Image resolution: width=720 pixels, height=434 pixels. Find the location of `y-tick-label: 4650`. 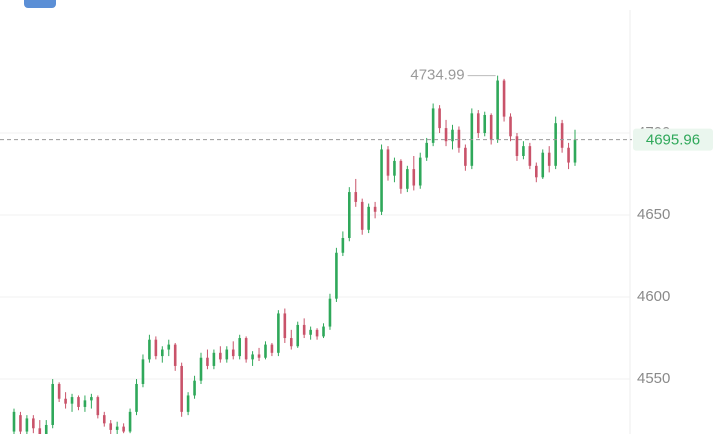

y-tick-label: 4650 is located at coordinates (653, 214).